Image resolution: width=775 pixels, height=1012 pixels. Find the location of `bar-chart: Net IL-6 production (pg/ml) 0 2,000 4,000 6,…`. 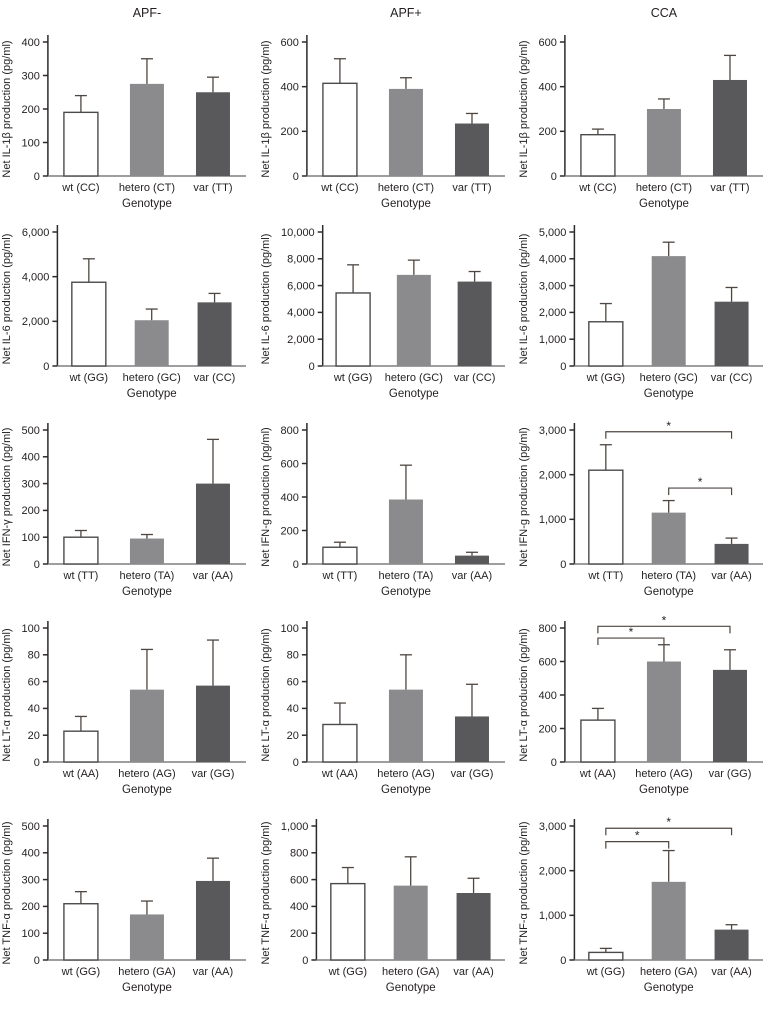

bar-chart: Net IL-6 production (pg/ml) 0 2,000 4,000 6,… is located at coordinates (382, 312).